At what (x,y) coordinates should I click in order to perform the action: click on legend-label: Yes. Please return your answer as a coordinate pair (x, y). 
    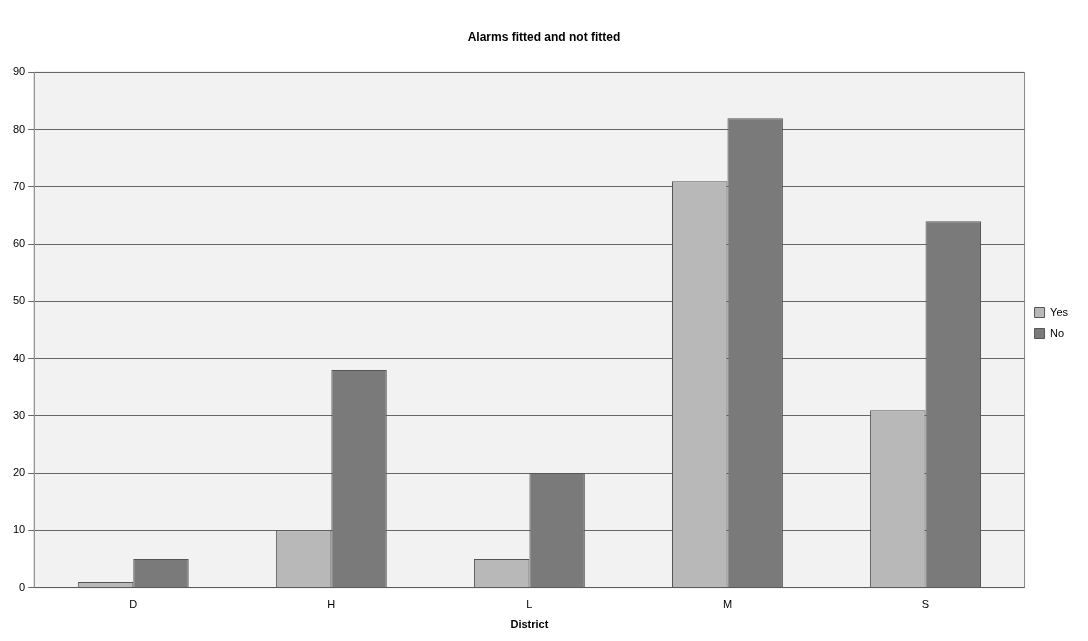
    Looking at the image, I should click on (1059, 311).